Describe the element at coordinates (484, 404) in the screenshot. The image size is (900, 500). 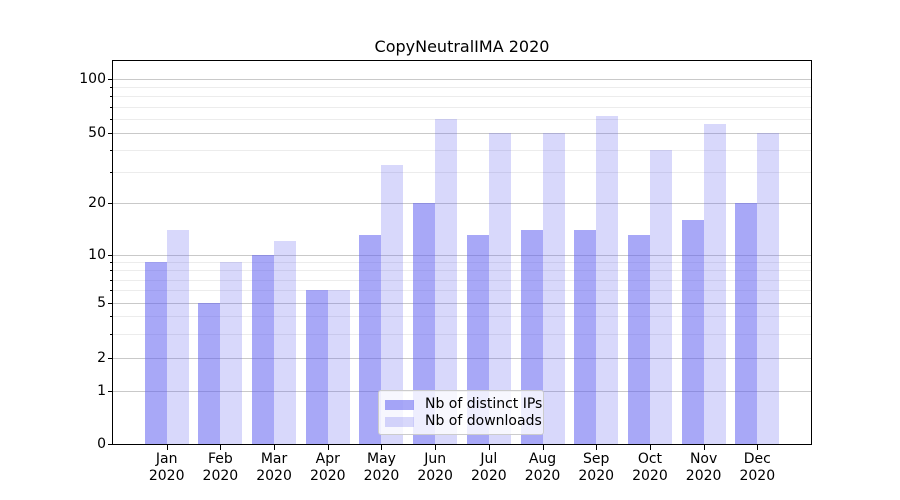
I see `legend-label-distinct-ips: Nb of distinct IPs` at that location.